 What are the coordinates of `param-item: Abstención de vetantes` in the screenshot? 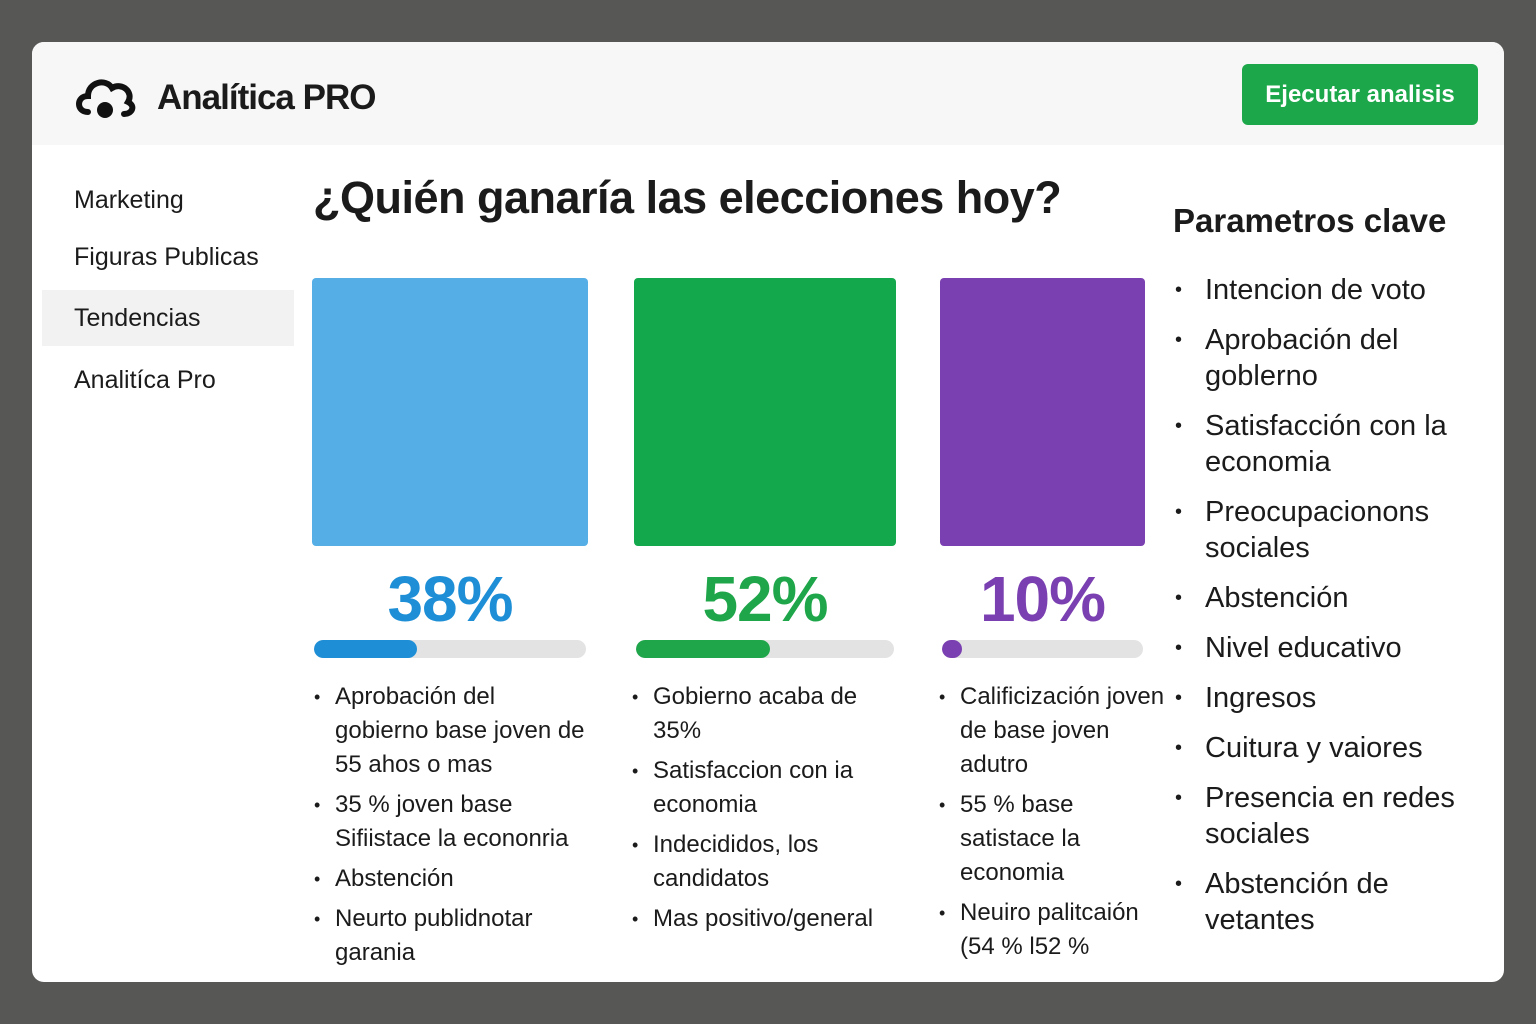 It's located at (1327, 902).